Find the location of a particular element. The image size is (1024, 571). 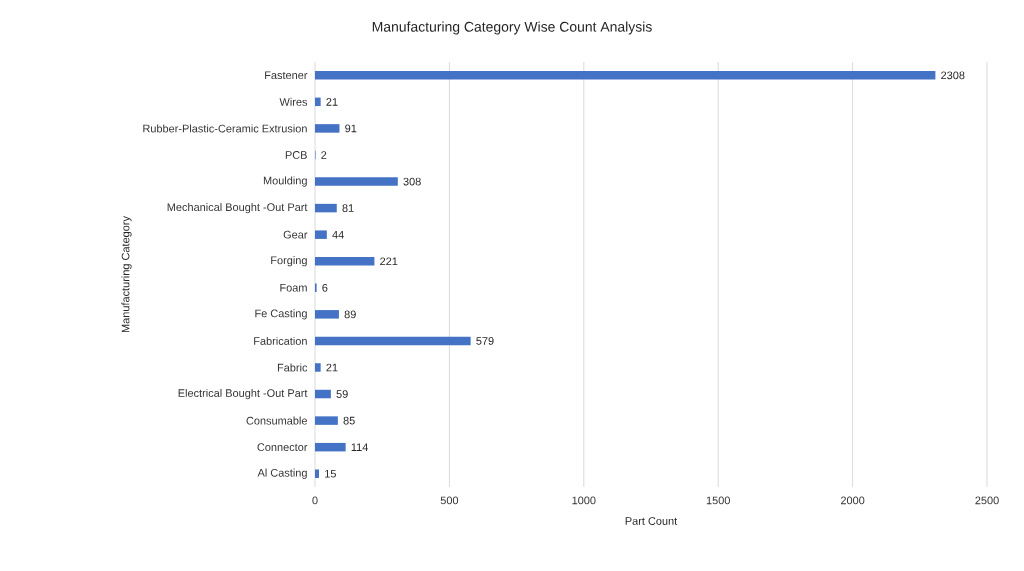

data-label: 6 is located at coordinates (325, 287).